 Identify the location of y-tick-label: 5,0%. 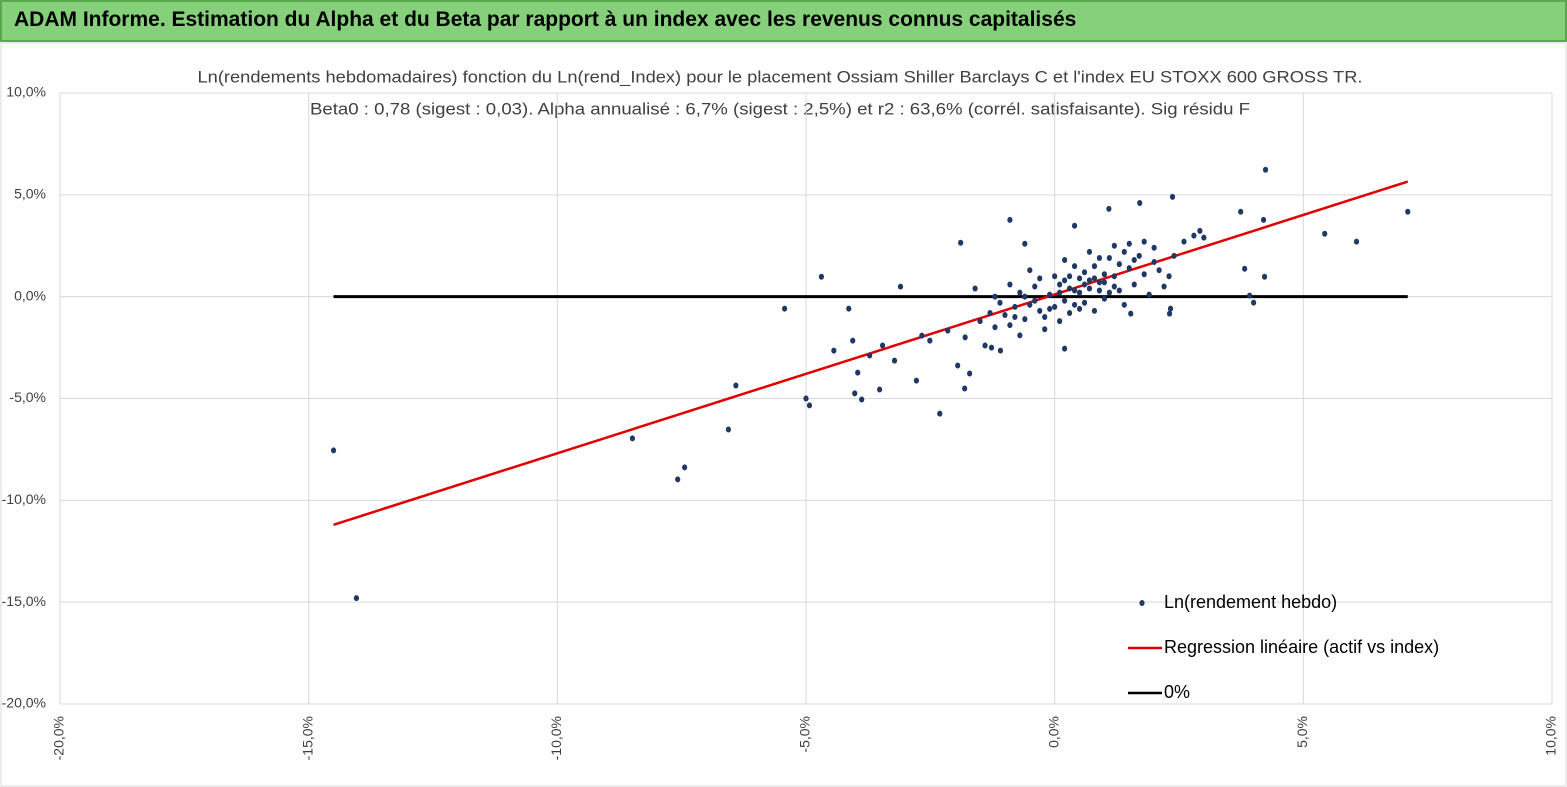
(30, 194).